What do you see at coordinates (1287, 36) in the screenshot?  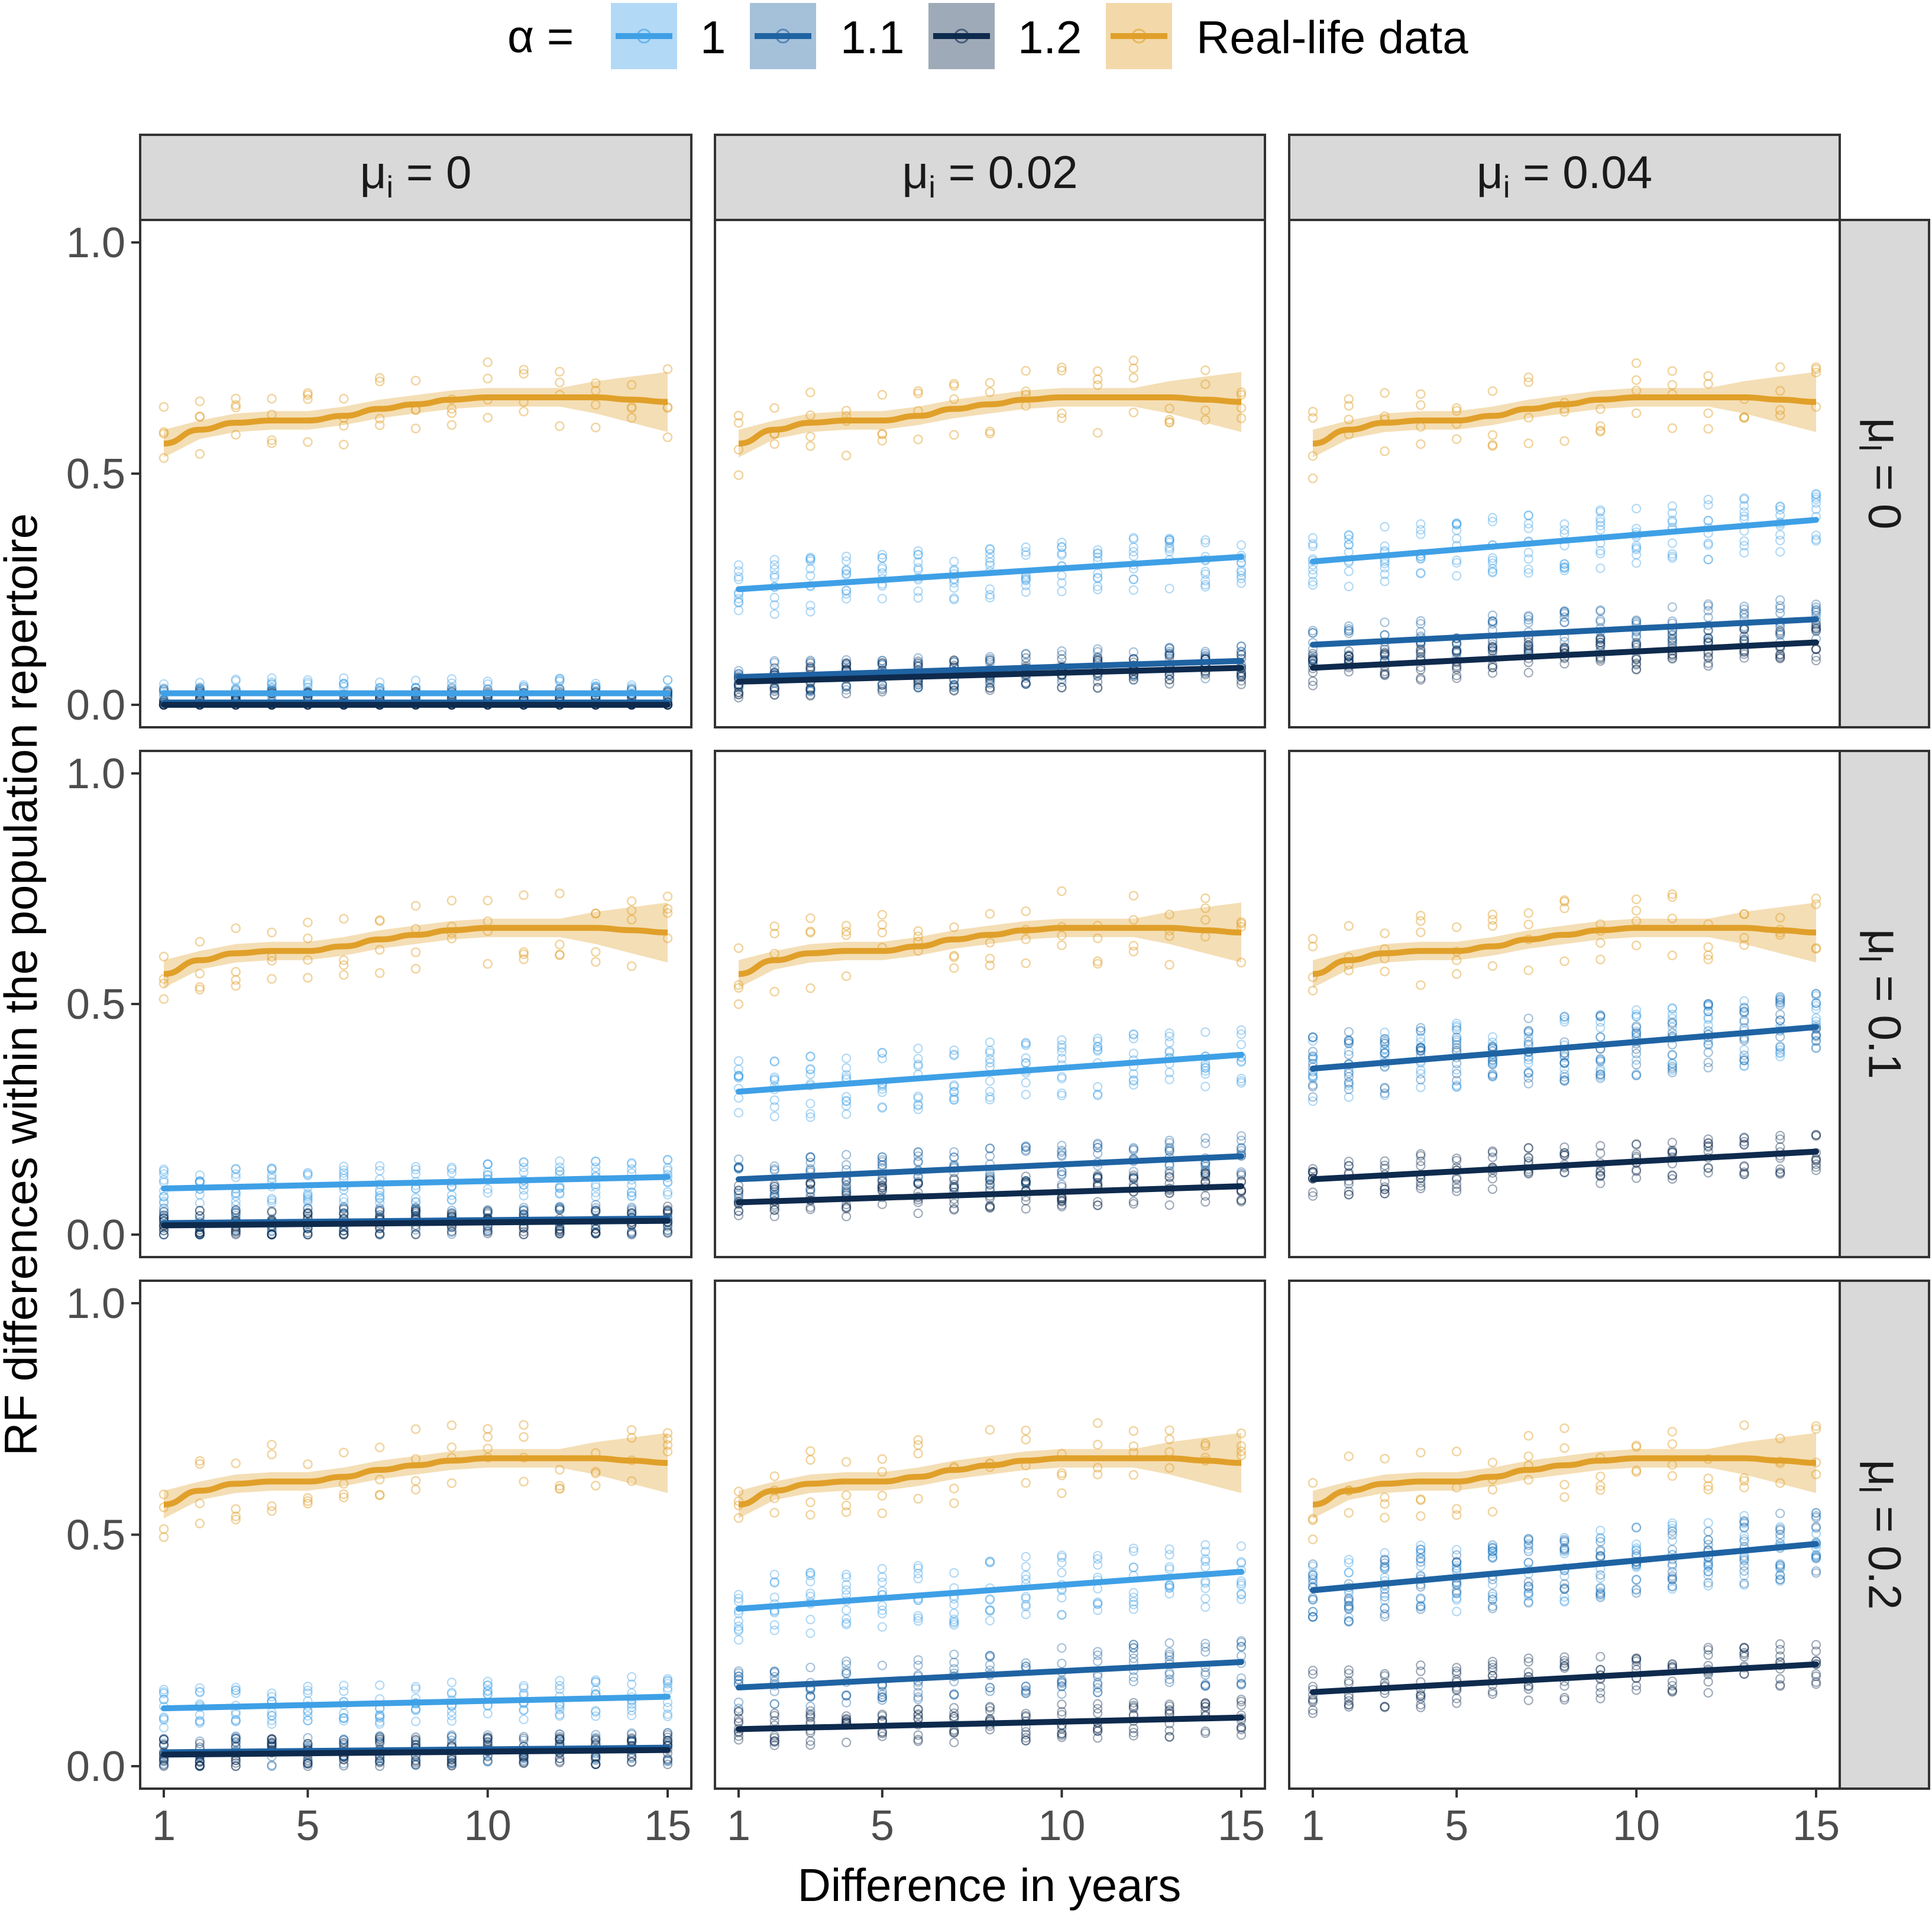 I see `legend-item: Real-life data` at bounding box center [1287, 36].